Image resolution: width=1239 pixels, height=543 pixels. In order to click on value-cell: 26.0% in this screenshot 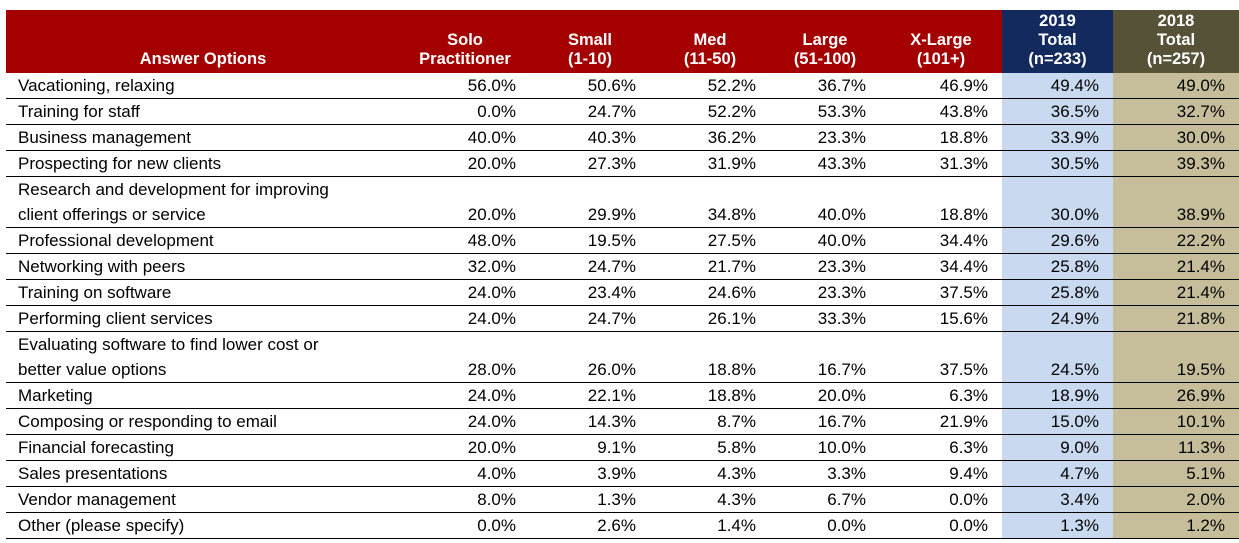, I will do `click(590, 357)`.